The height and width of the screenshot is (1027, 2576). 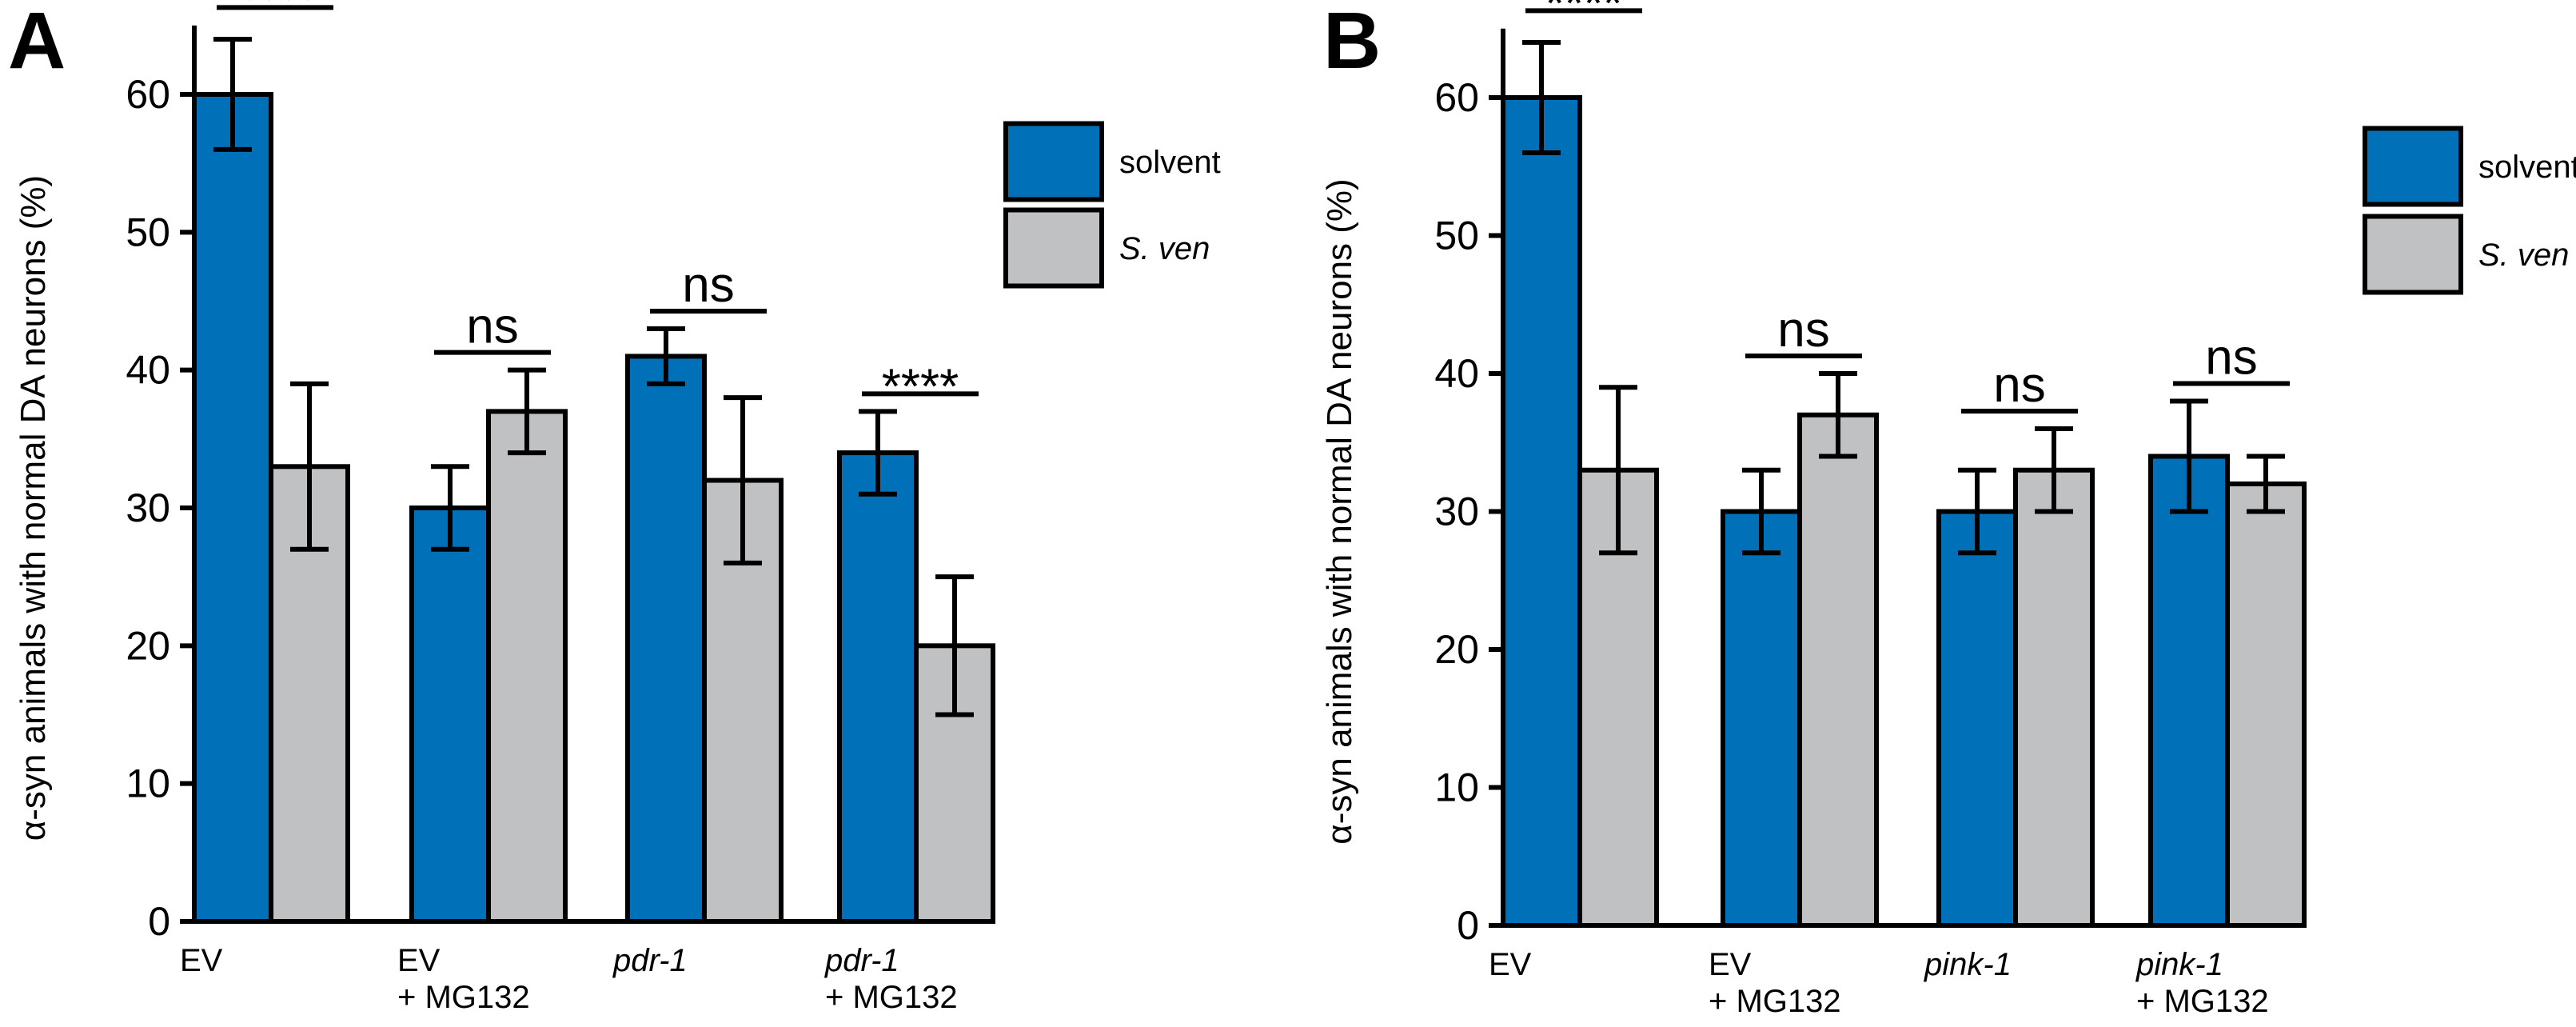 I want to click on panel-letter: B, so click(x=1352, y=43).